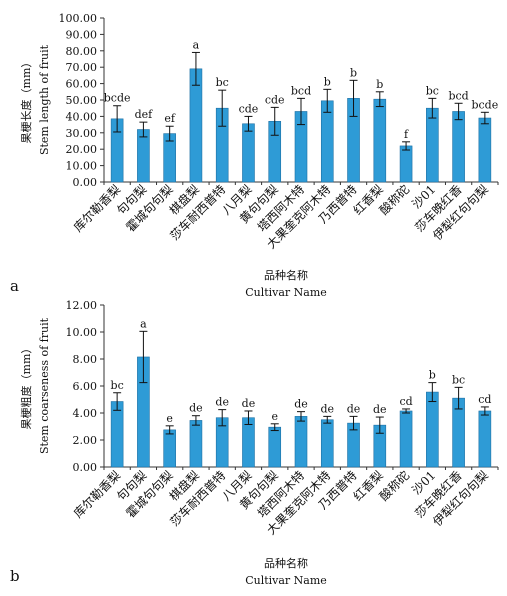  What do you see at coordinates (82, 34) in the screenshot?
I see `y-tick-label: 90.00` at bounding box center [82, 34].